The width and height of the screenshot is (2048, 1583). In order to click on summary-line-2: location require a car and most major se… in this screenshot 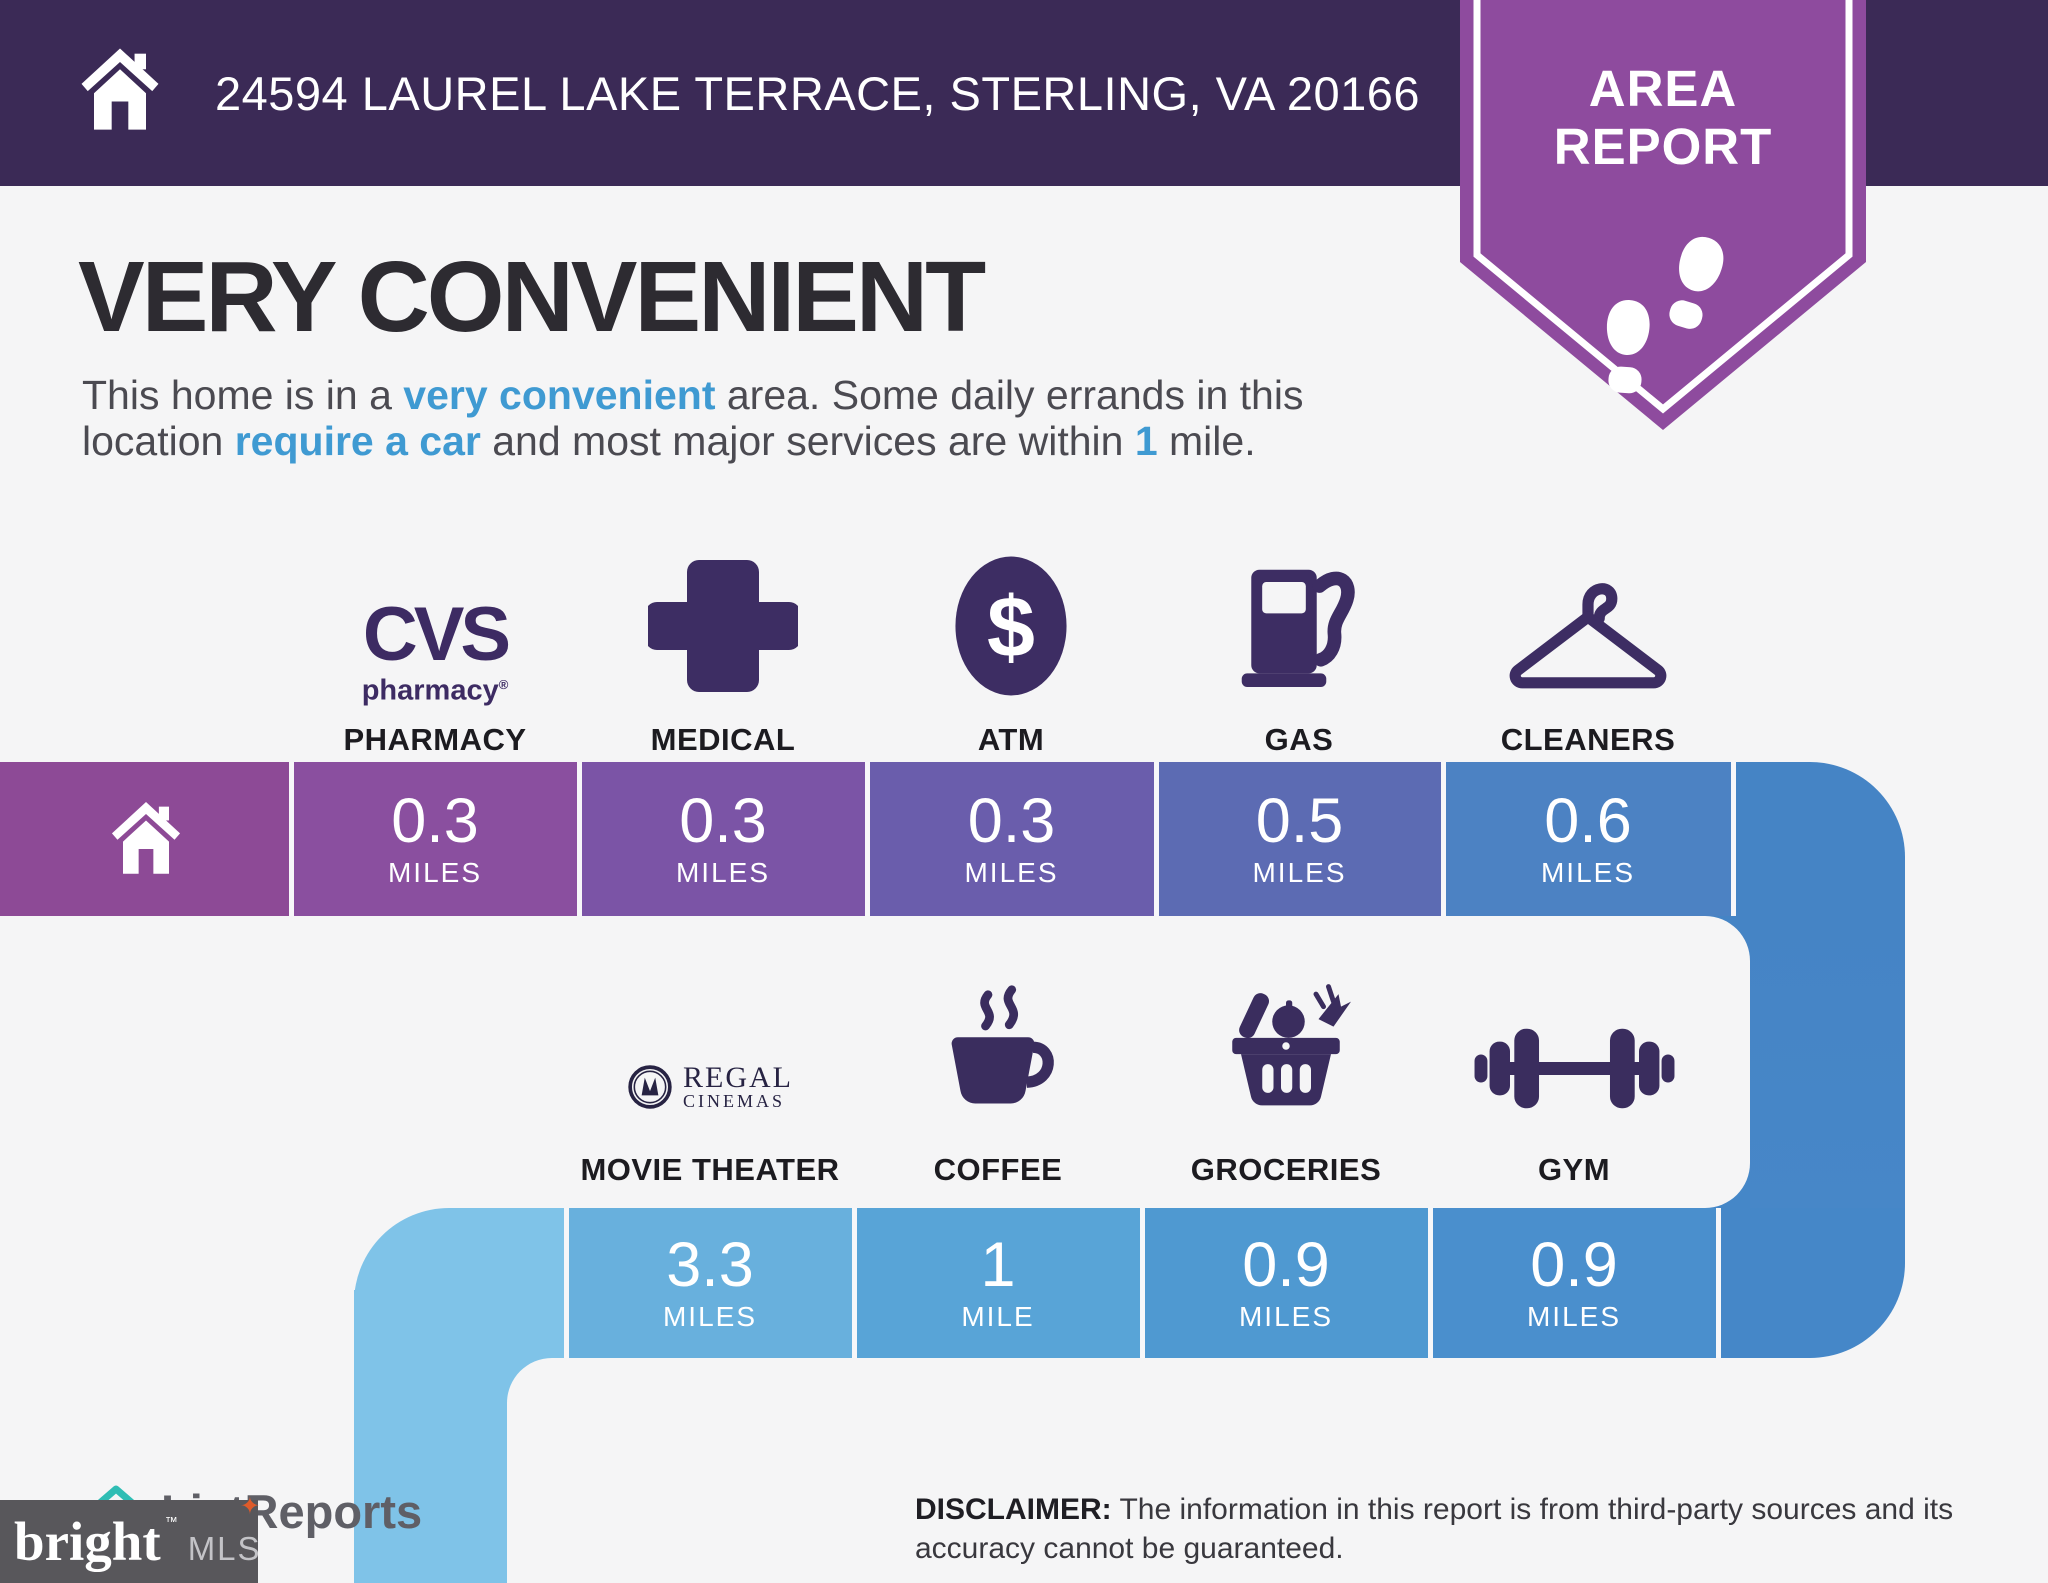, I will do `click(669, 441)`.